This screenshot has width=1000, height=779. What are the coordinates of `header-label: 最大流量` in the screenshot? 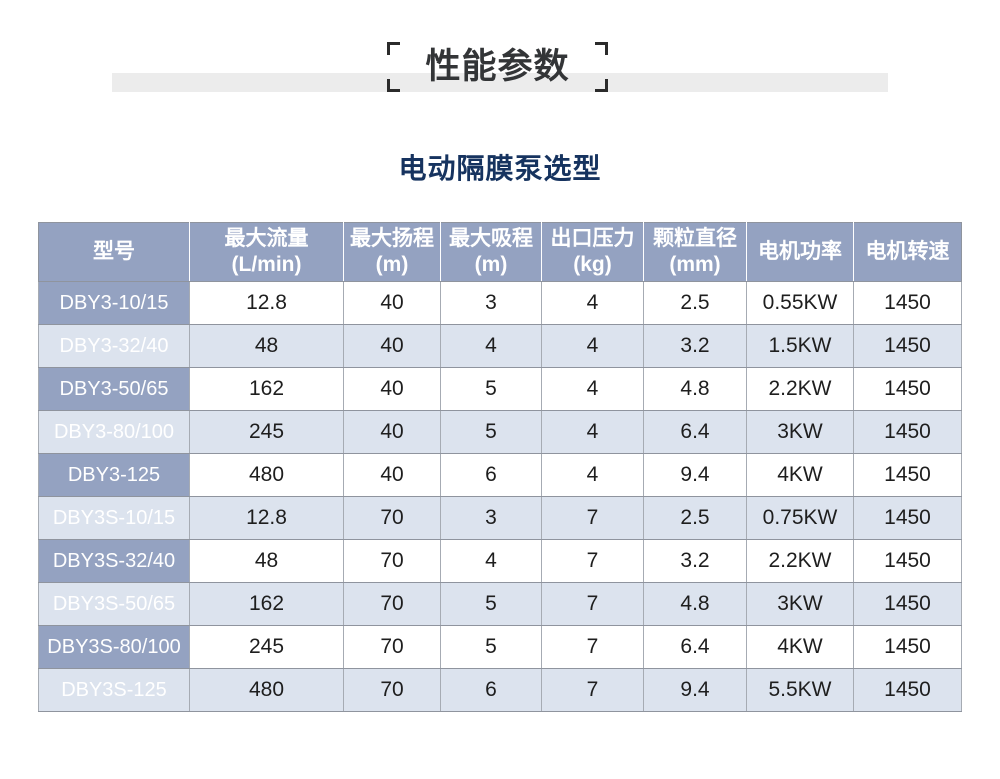 It's located at (266, 238).